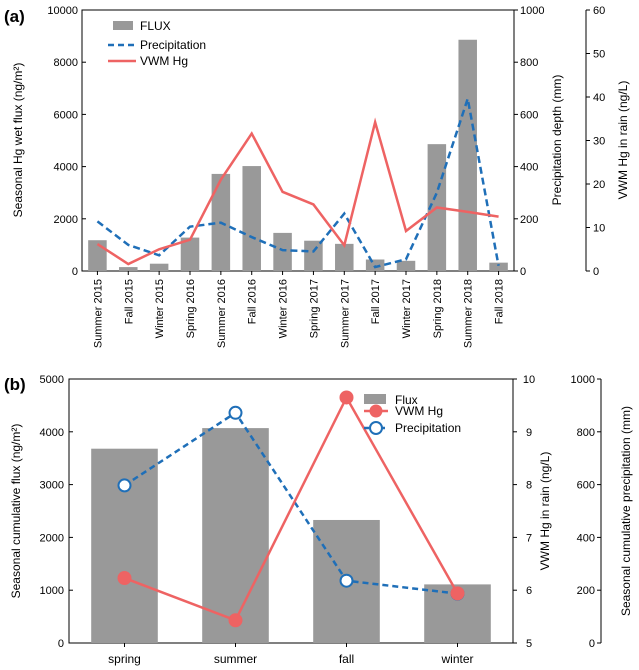  What do you see at coordinates (129, 301) in the screenshot?
I see `x-tick-label: Fall 2015` at bounding box center [129, 301].